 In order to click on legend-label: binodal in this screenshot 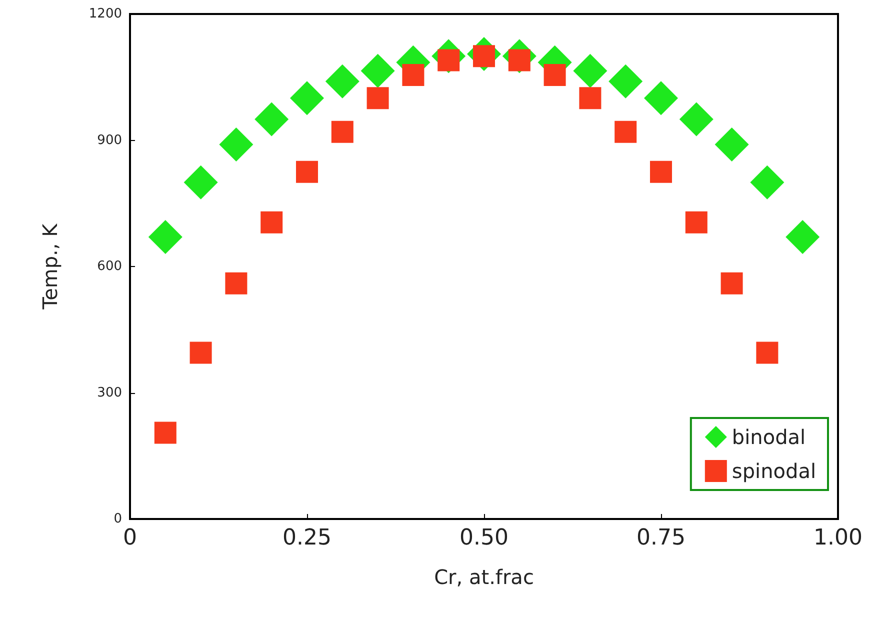, I will do `click(769, 437)`.